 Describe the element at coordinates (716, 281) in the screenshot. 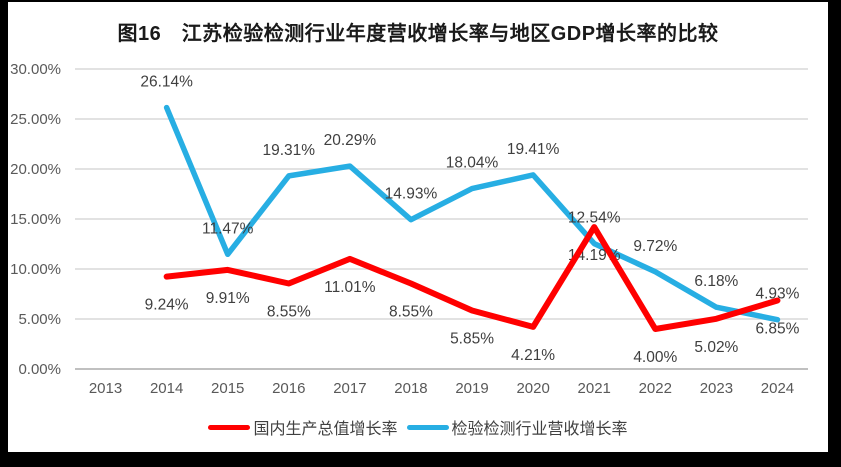

I see `data-label: 6.18%` at that location.